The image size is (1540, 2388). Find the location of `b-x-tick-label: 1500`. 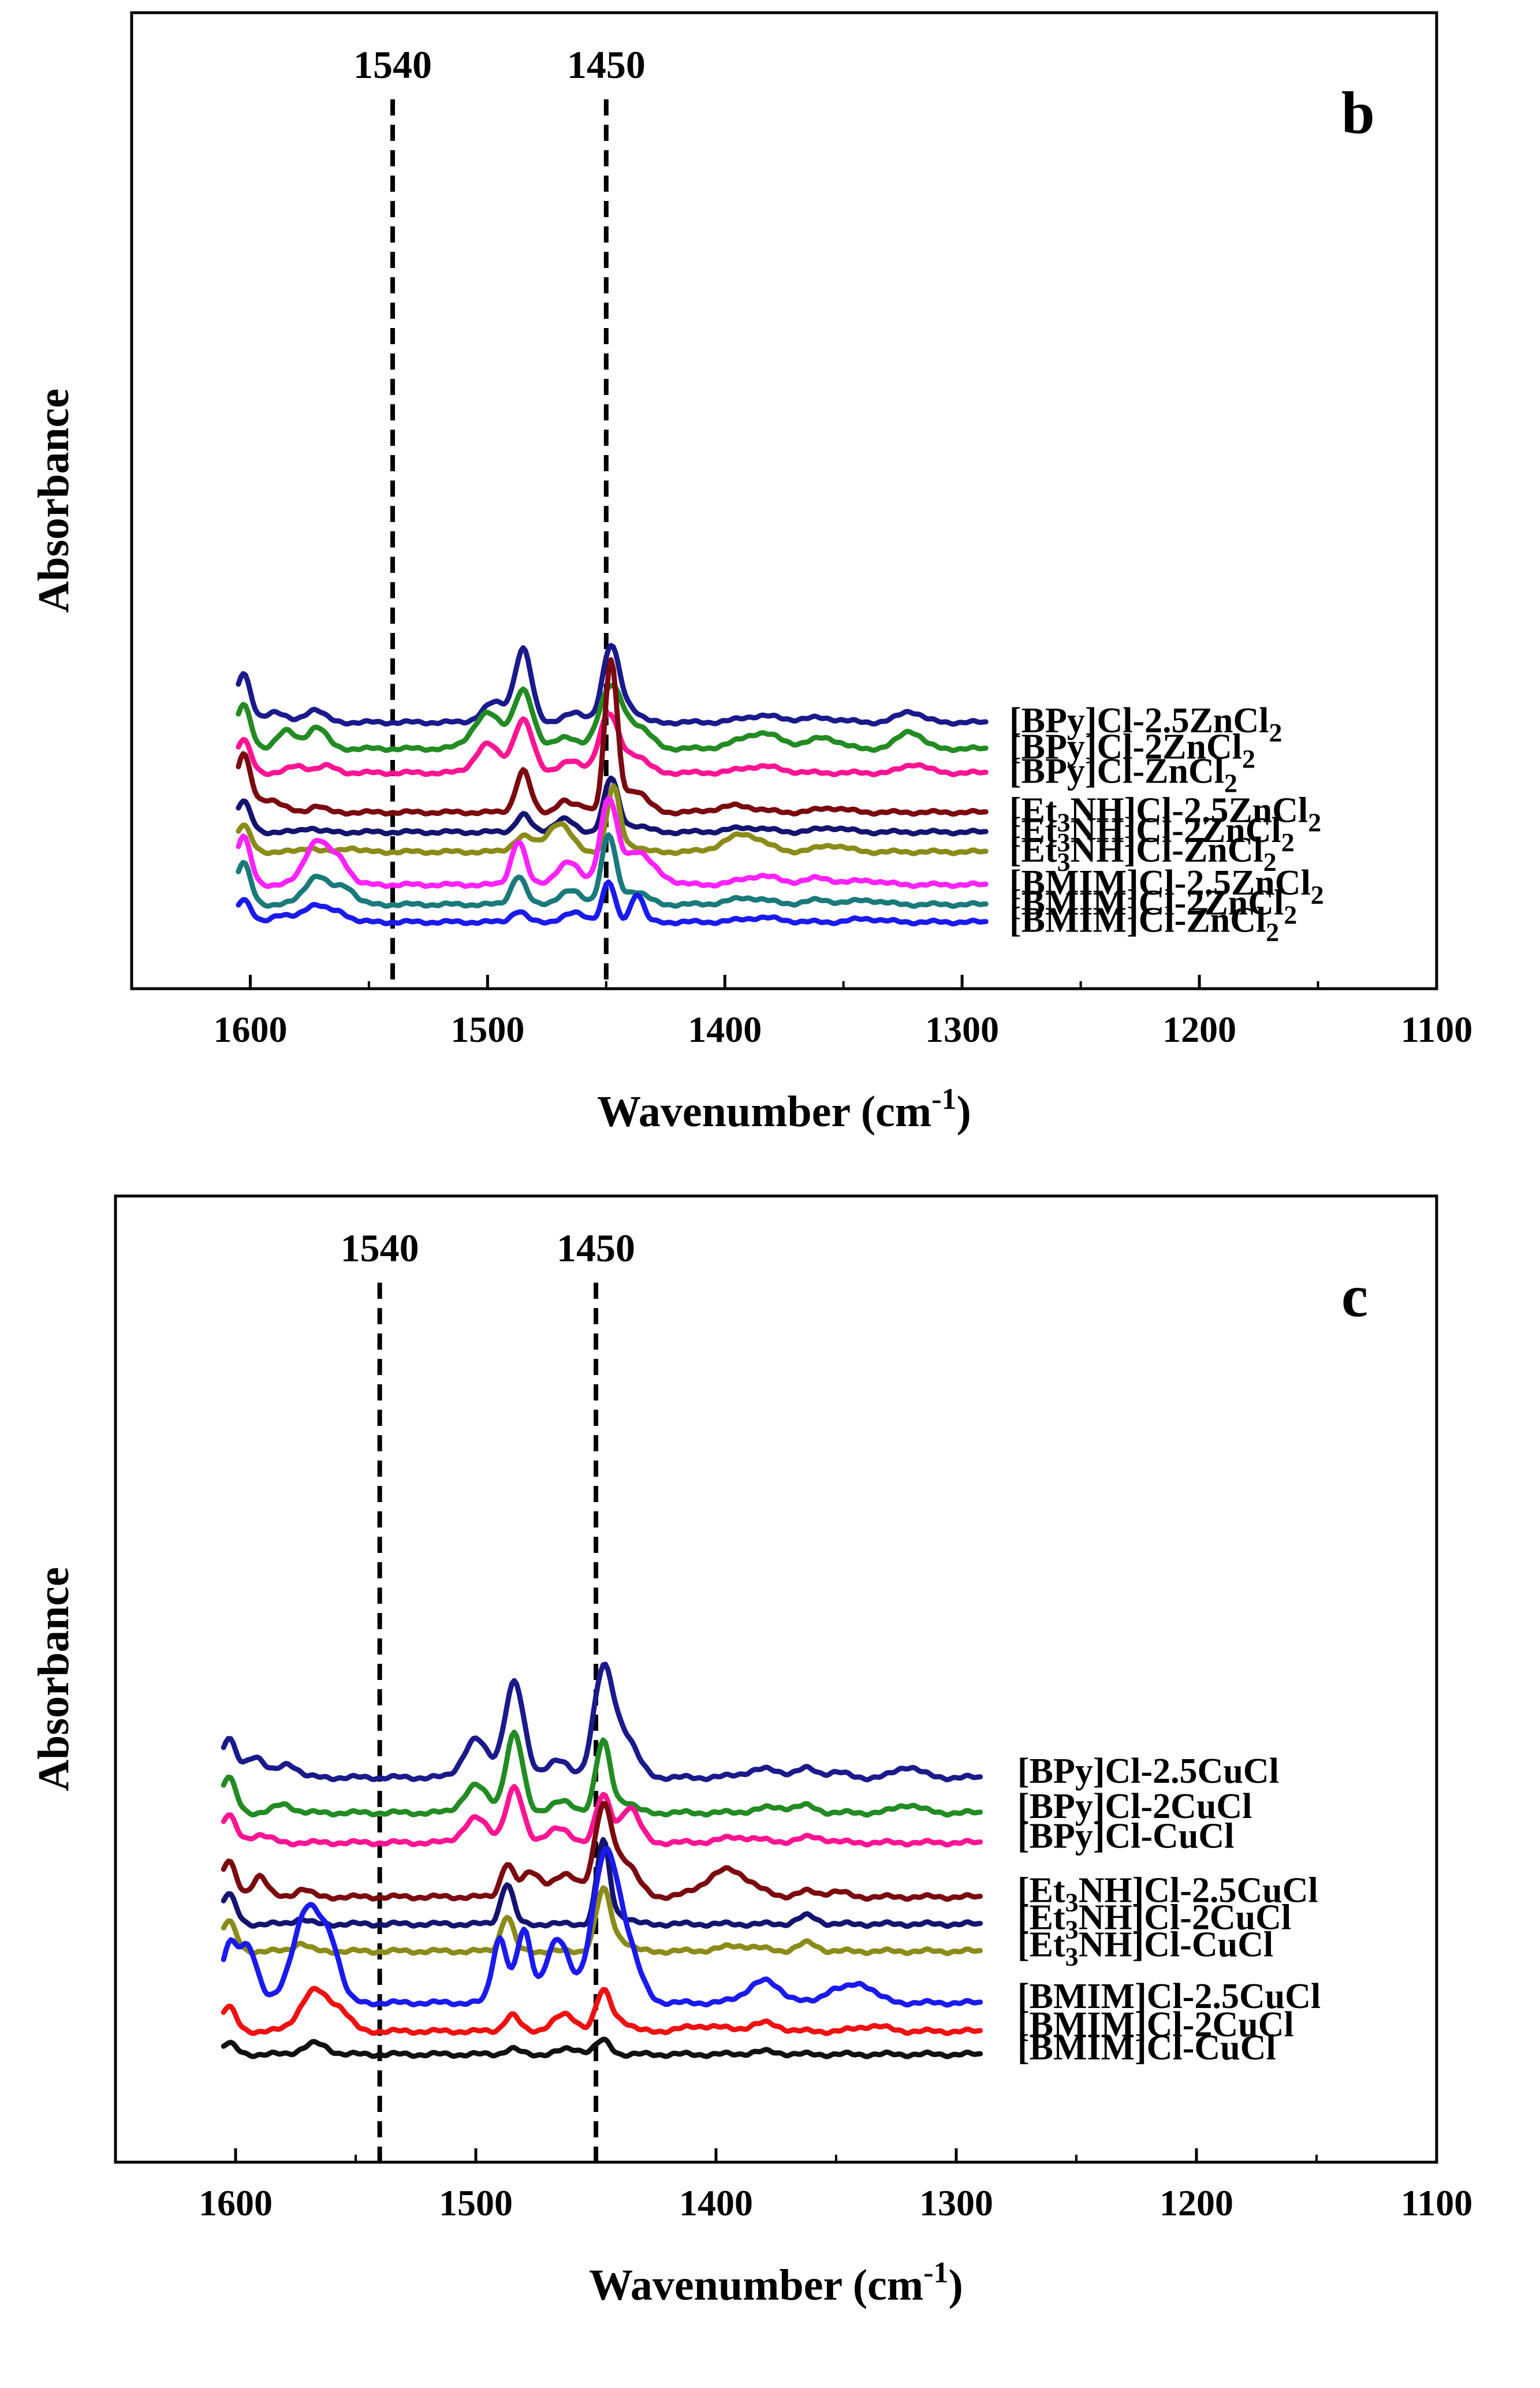

b-x-tick-label: 1500 is located at coordinates (487, 1029).